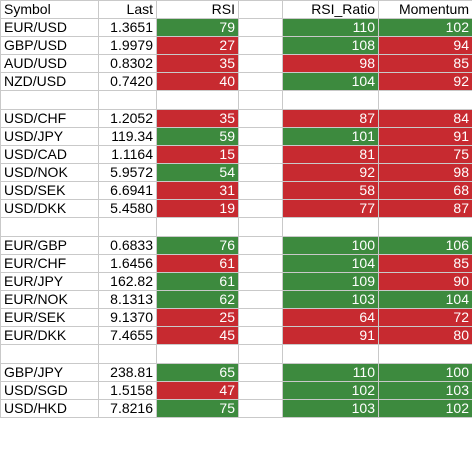  I want to click on rsi-ratio-cell: 102, so click(330, 390).